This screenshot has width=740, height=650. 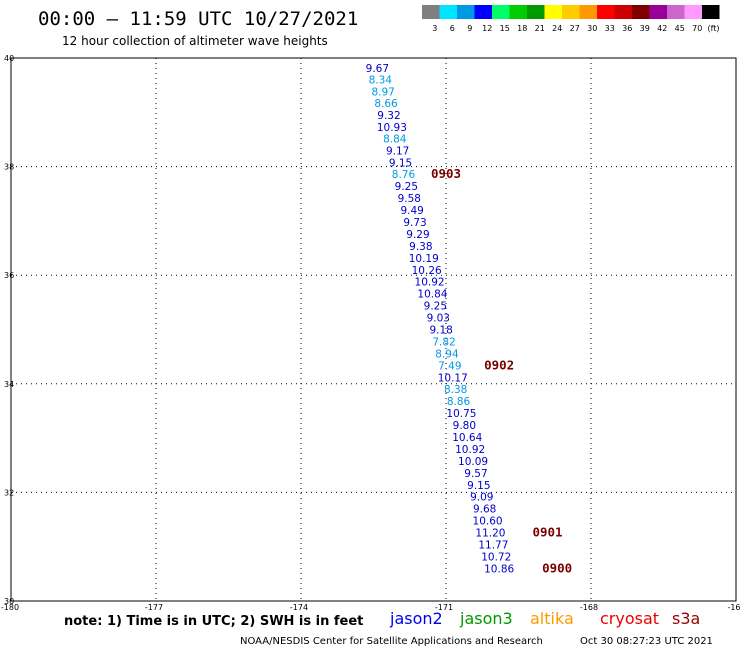 What do you see at coordinates (392, 128) in the screenshot?
I see `wave-height-label: 10.93` at bounding box center [392, 128].